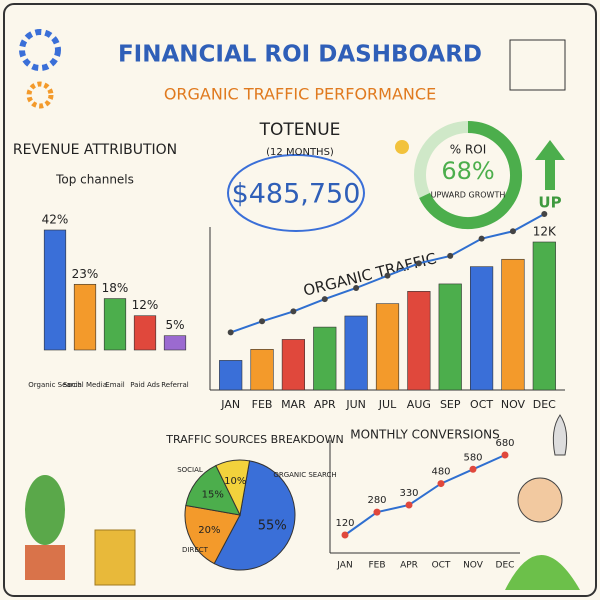  Describe the element at coordinates (450, 404) in the screenshot. I see `x-tick-label: SEP` at that location.